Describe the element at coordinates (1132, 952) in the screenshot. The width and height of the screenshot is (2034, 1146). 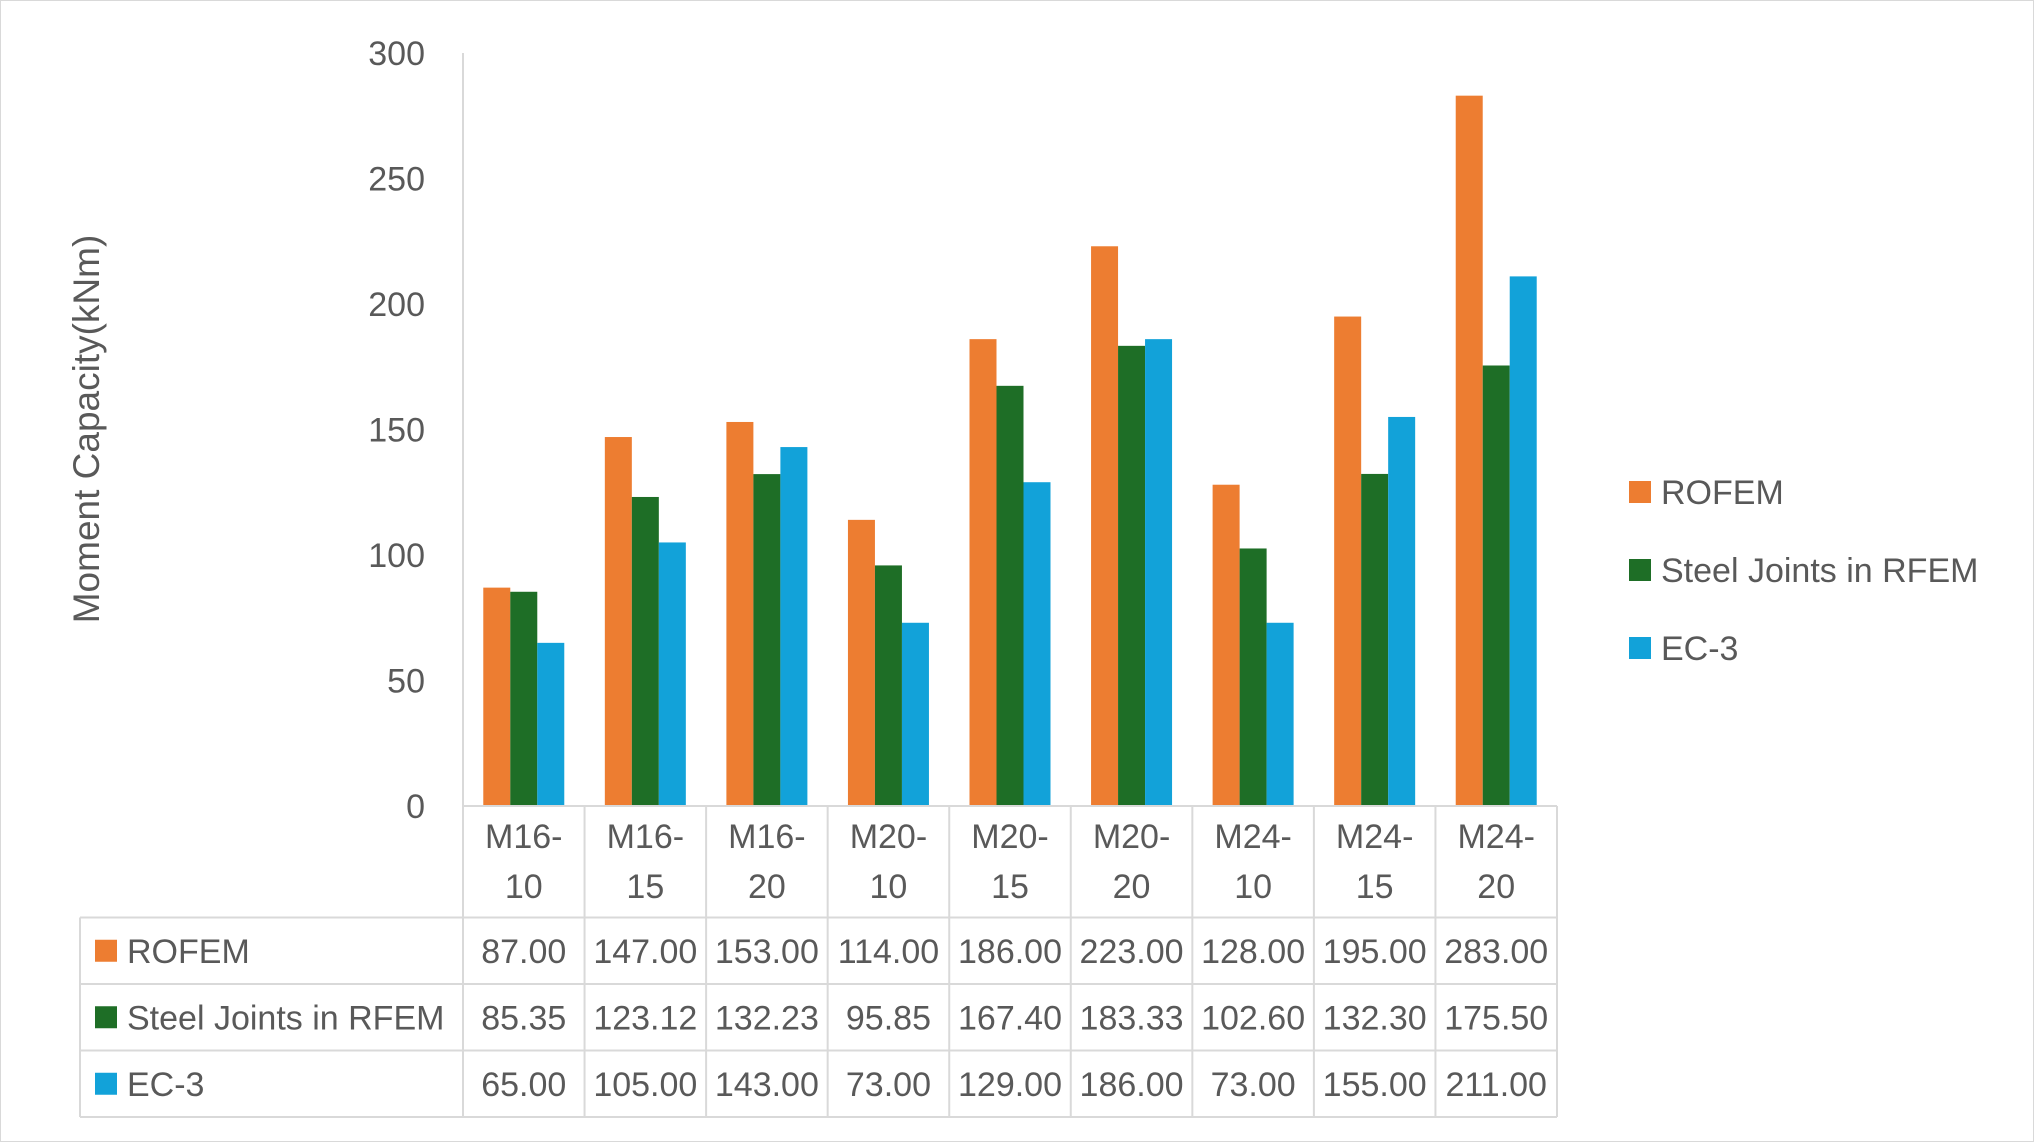
I see `table-value: 223.00` at that location.